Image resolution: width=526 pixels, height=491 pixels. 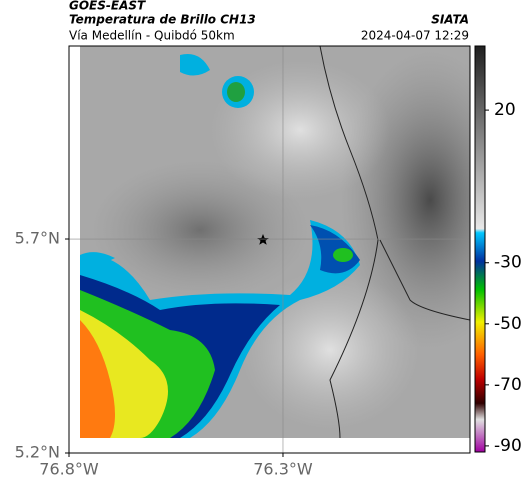 What do you see at coordinates (152, 36) in the screenshot?
I see `subtitle: Vía Medellín - Quibdó 50km` at bounding box center [152, 36].